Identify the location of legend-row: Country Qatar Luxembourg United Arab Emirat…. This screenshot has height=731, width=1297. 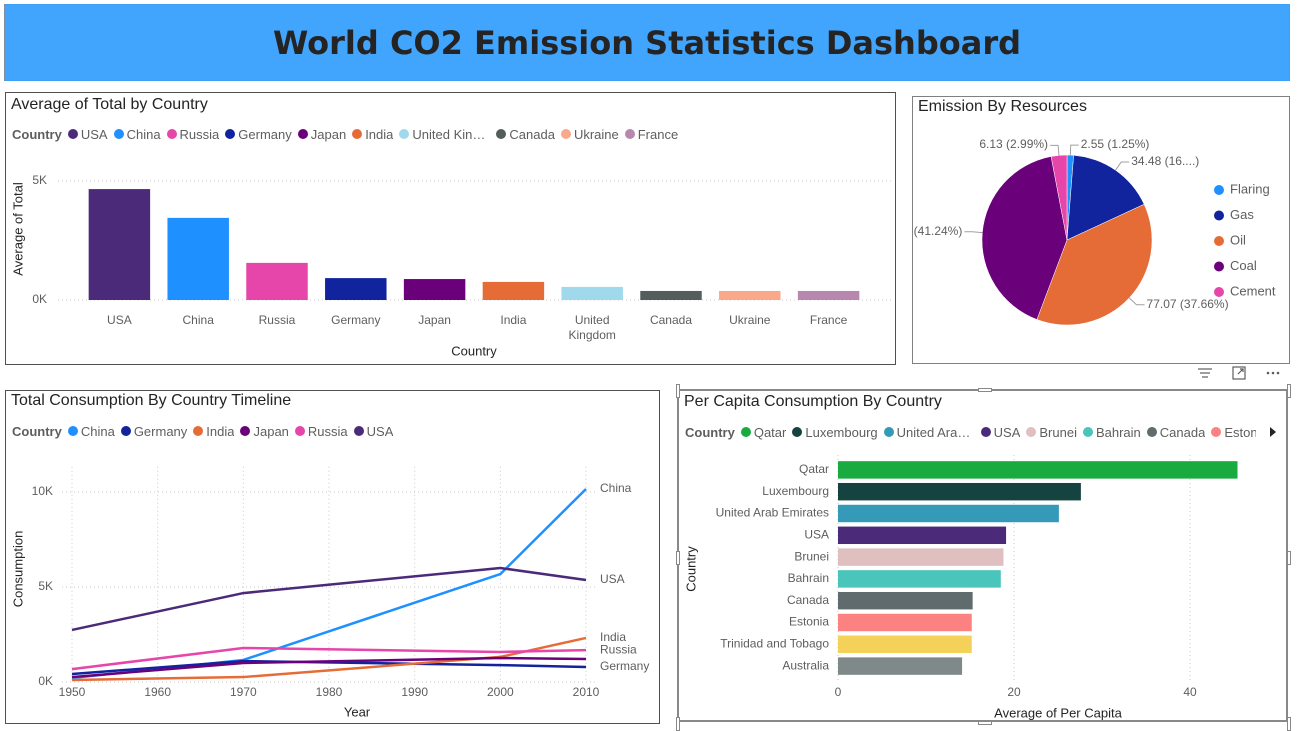
(970, 432).